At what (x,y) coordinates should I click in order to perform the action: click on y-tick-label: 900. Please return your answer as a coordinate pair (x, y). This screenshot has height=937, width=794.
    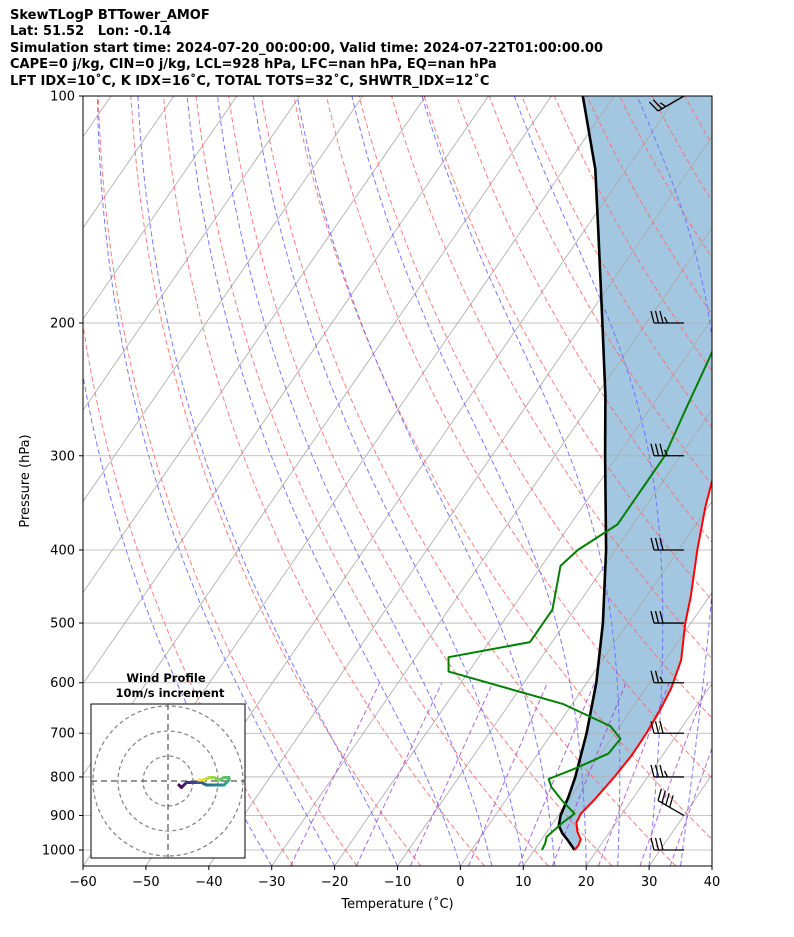
    Looking at the image, I should click on (62, 816).